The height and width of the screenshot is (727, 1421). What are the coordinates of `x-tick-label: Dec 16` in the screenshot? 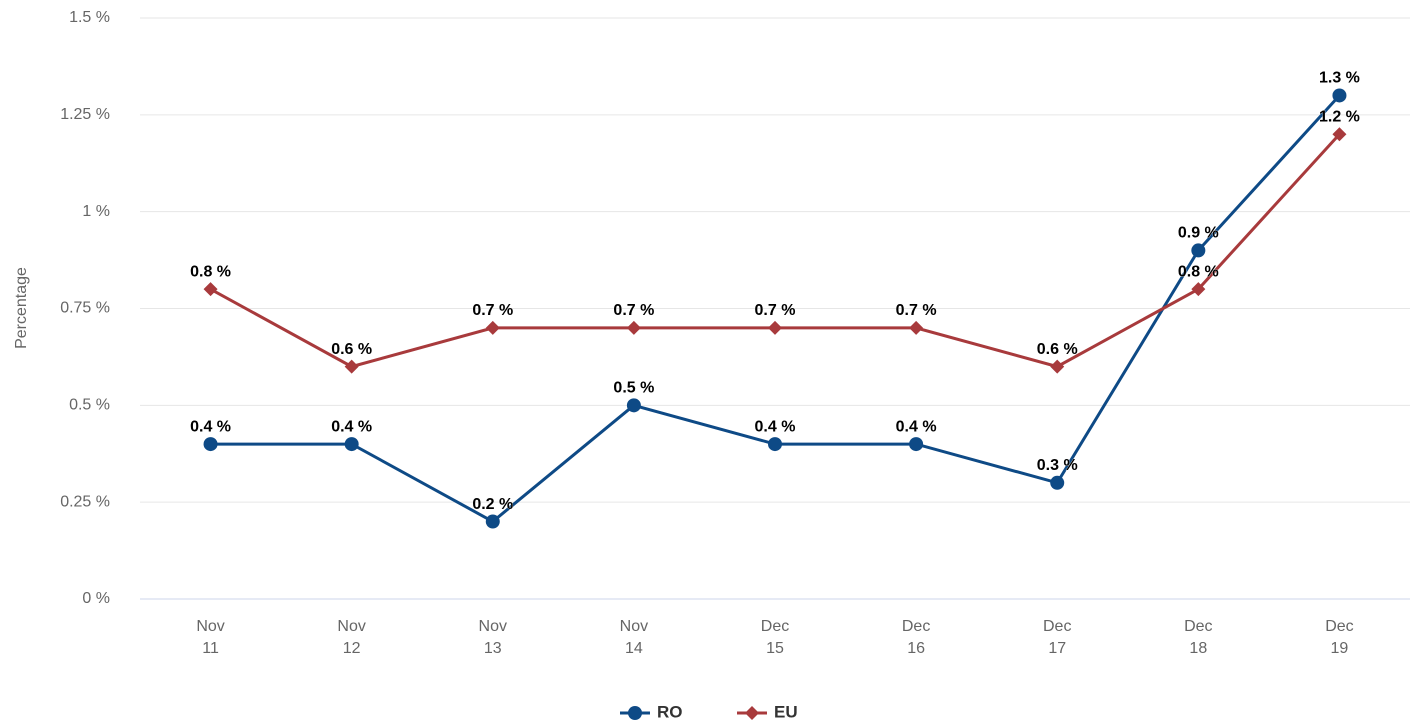 It's located at (916, 637).